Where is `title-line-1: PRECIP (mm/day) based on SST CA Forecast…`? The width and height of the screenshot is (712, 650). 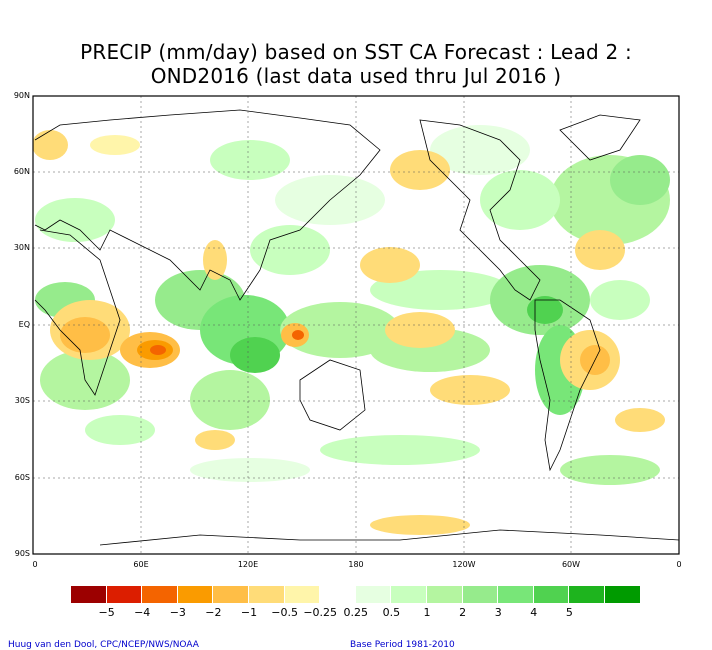
title-line-1: PRECIP (mm/day) based on SST CA Forecast… is located at coordinates (356, 52).